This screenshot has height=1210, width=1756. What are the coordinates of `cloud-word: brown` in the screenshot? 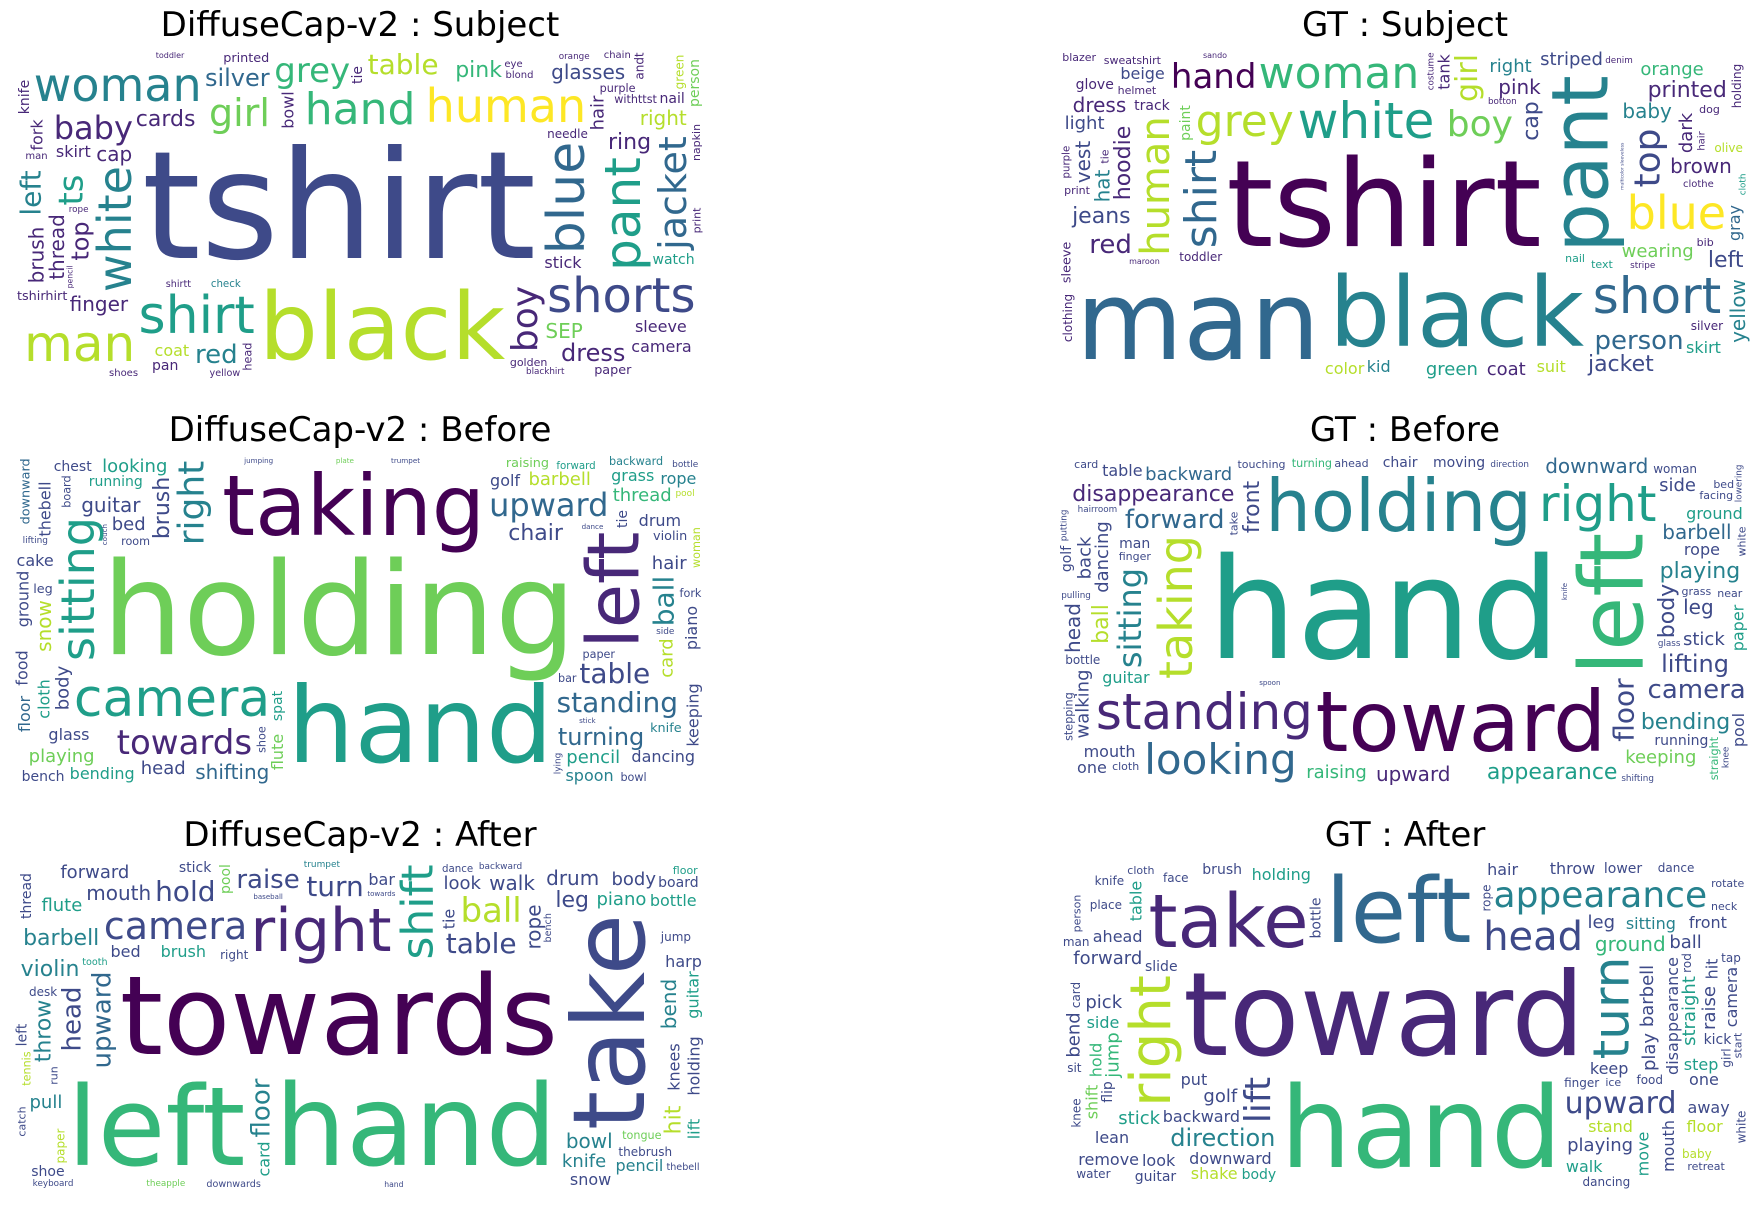 It's located at (1701, 166).